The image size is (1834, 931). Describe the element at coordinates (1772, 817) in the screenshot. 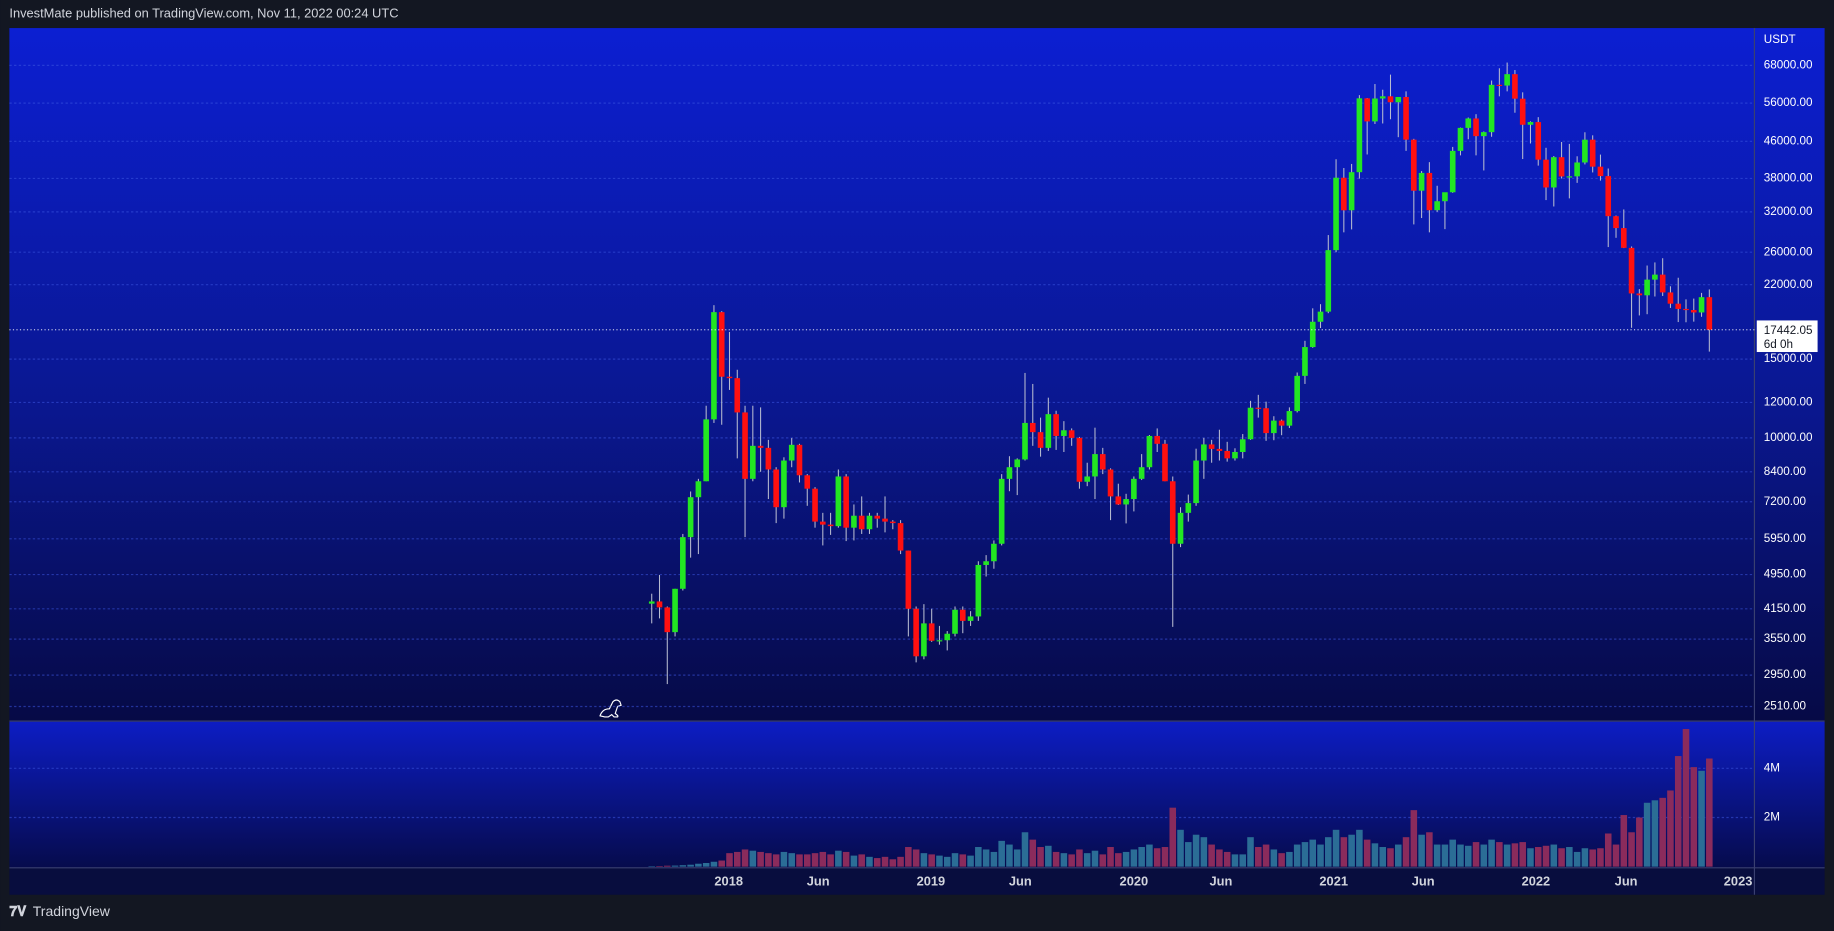

I see `volume-tick-label: 2M` at that location.